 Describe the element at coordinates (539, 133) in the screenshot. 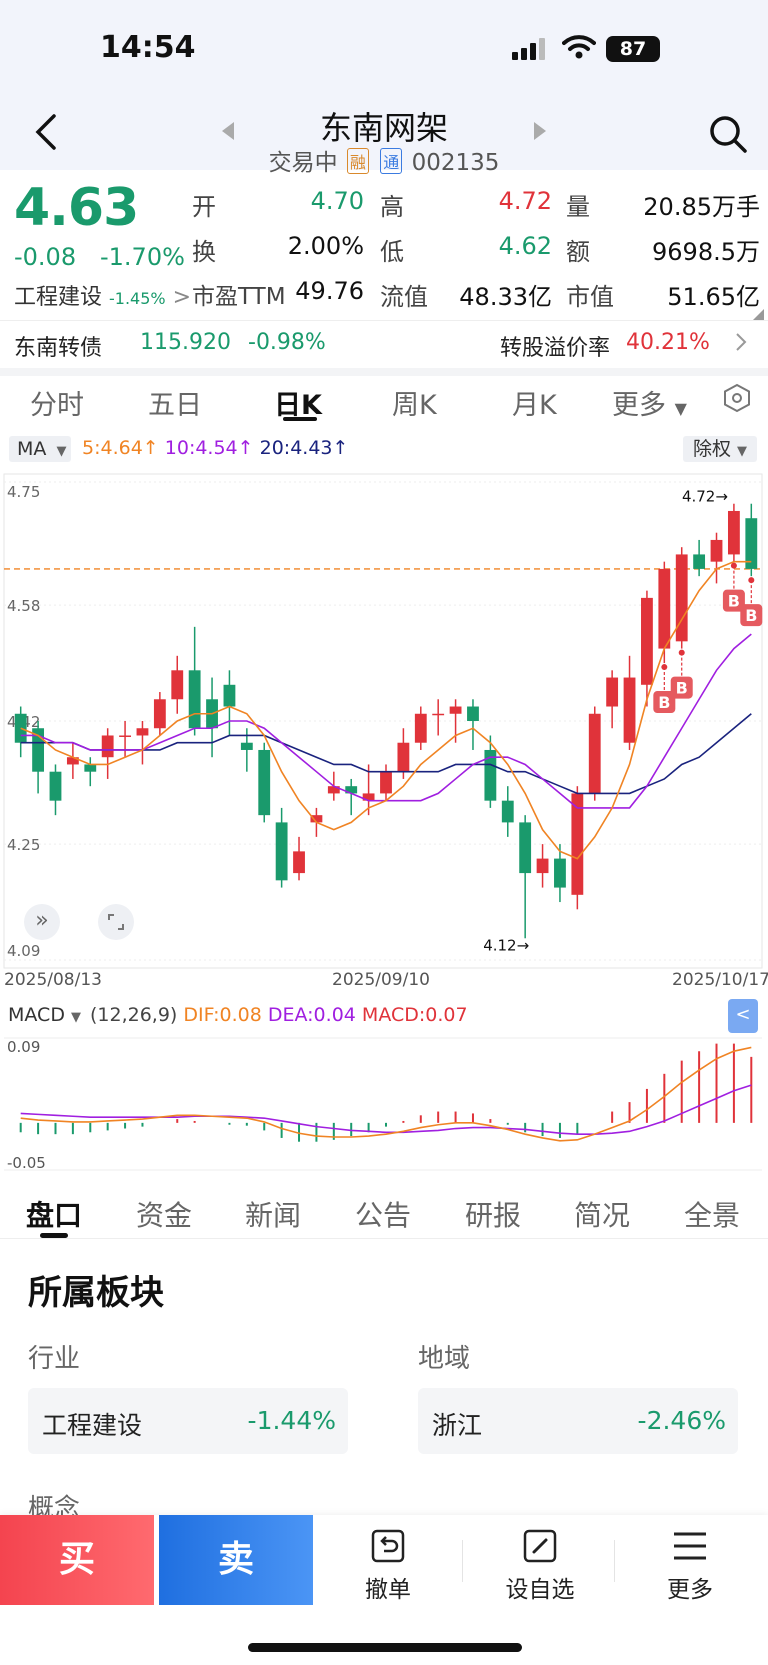

I see `next-stock-icon` at that location.